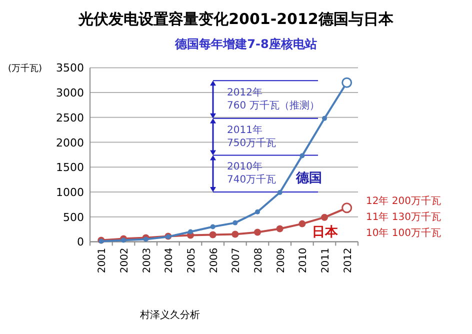  Describe the element at coordinates (125, 261) in the screenshot. I see `x-tick-label: 2002` at that location.